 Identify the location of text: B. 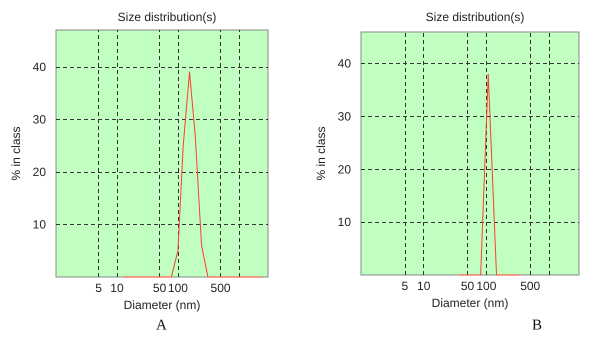
(537, 326).